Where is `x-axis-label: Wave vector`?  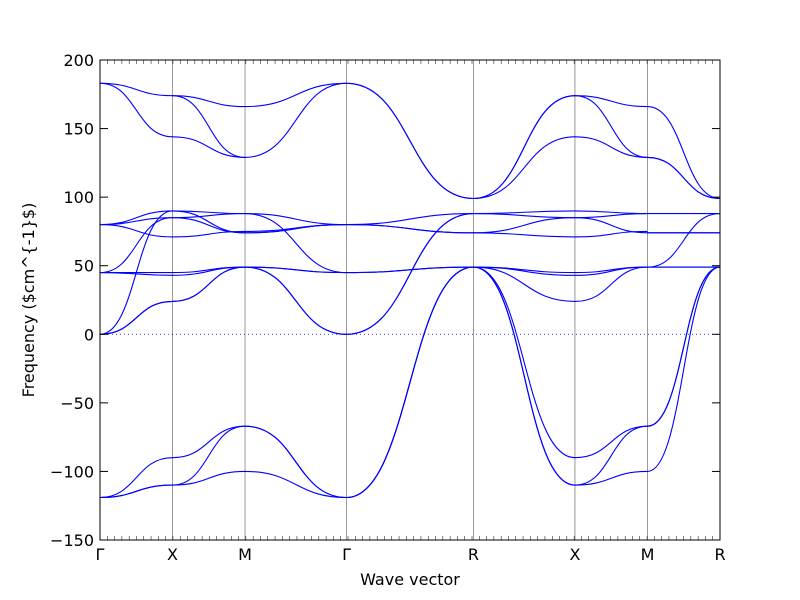
x-axis-label: Wave vector is located at coordinates (410, 579).